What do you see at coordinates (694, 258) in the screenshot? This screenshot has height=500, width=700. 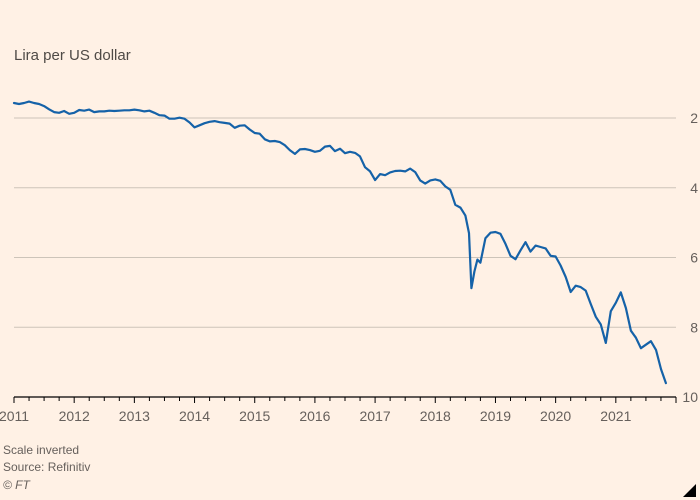 I see `y-axis-tick-label: 6` at bounding box center [694, 258].